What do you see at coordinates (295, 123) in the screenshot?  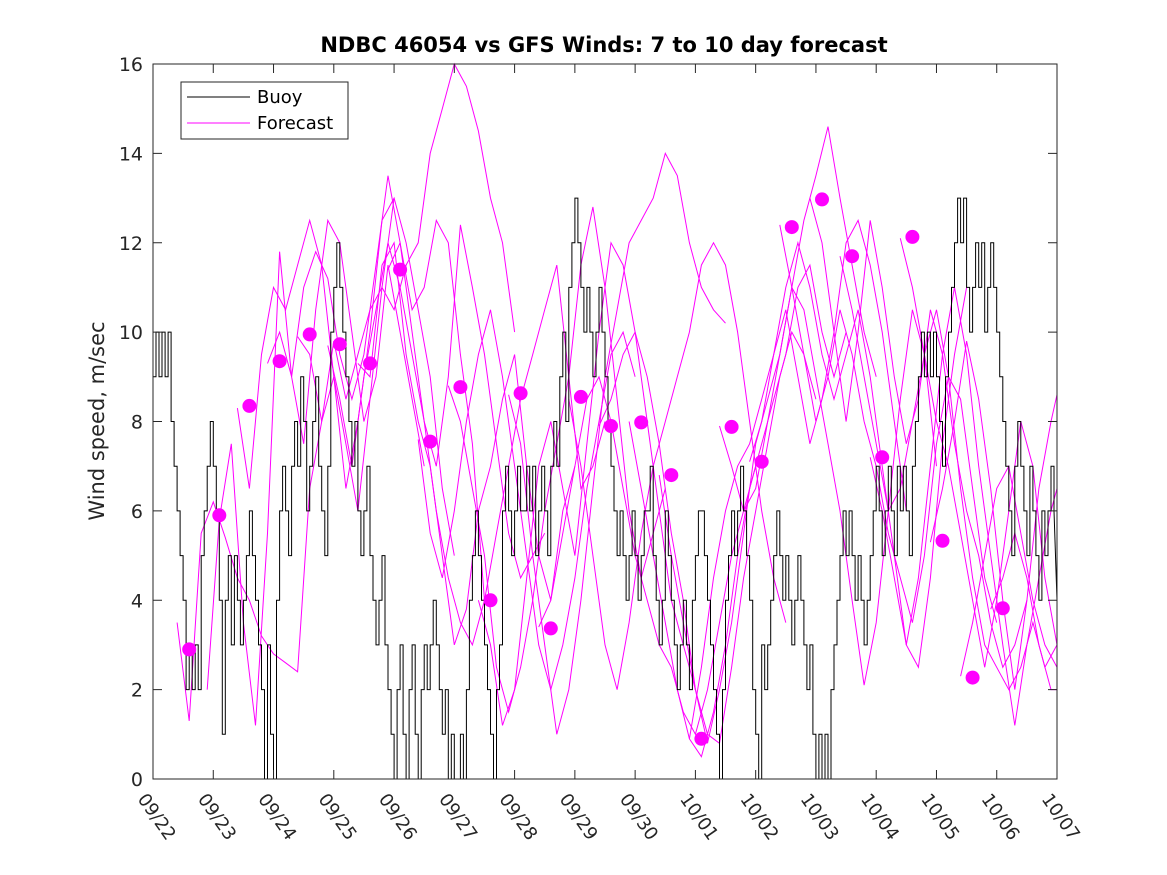 I see `legend-label-forecast: Forecast` at bounding box center [295, 123].